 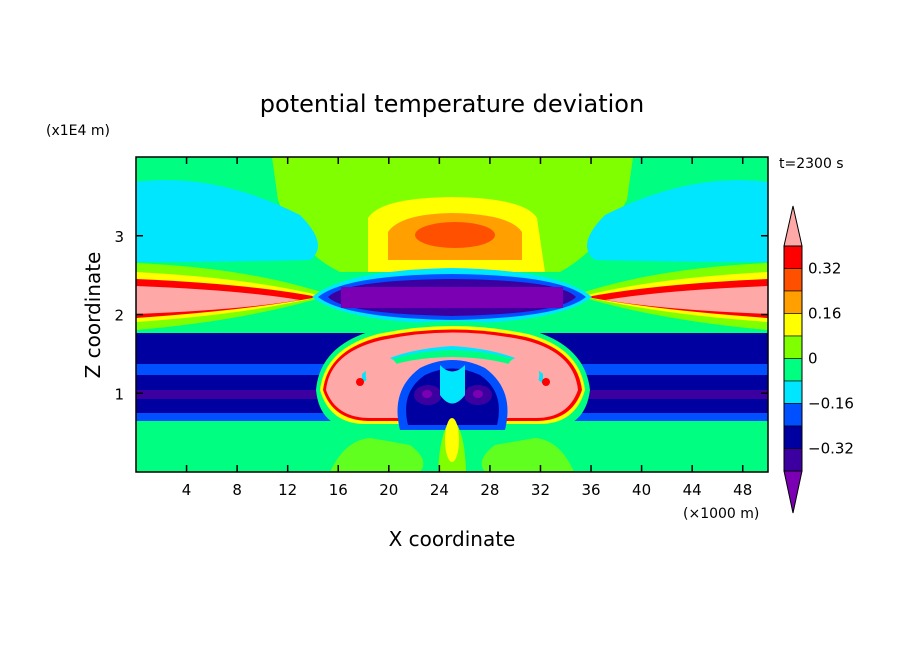 I want to click on mid-purple-band, so click(x=452, y=297).